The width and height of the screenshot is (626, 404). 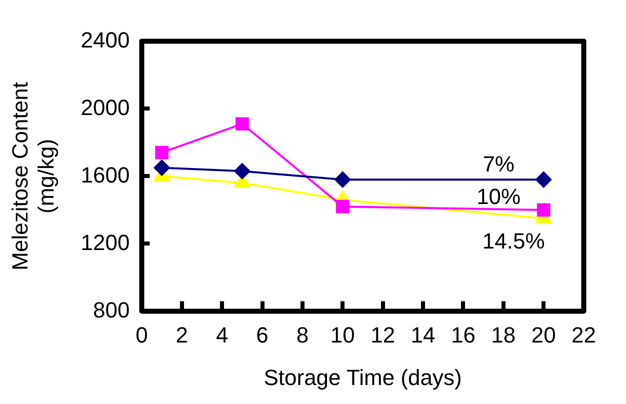 What do you see at coordinates (111, 309) in the screenshot?
I see `y-tick-label: 800` at bounding box center [111, 309].